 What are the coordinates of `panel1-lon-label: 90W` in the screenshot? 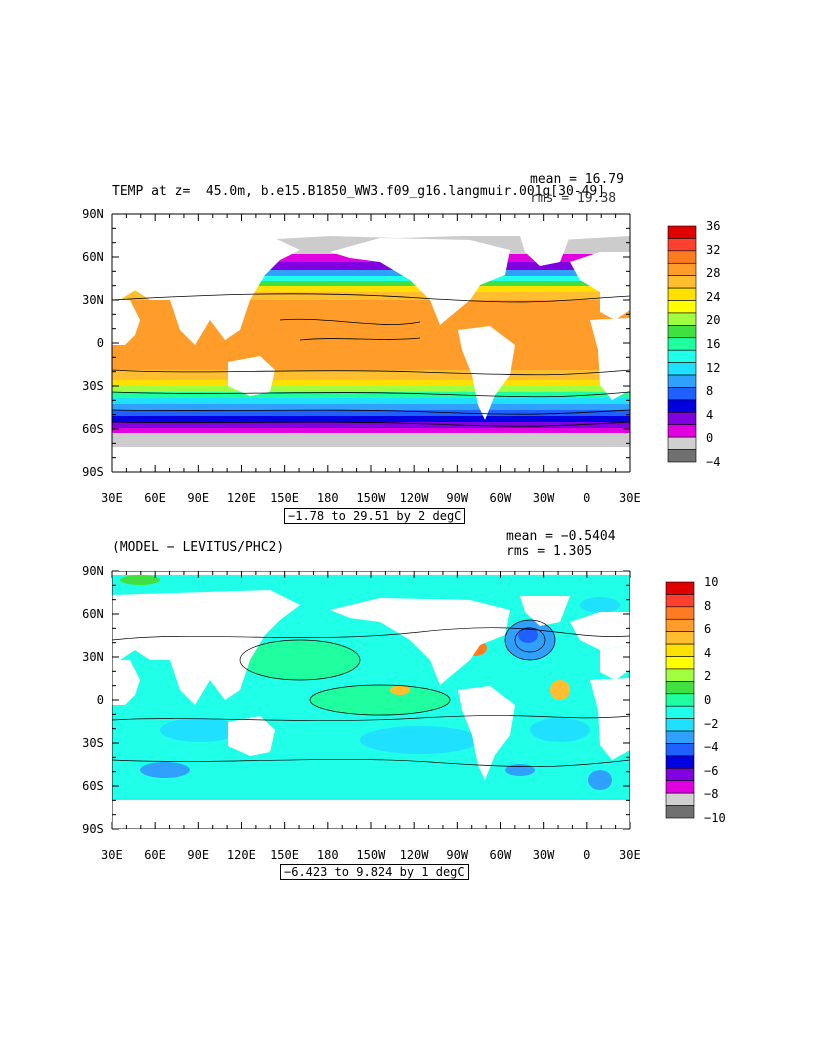 It's located at (457, 498).